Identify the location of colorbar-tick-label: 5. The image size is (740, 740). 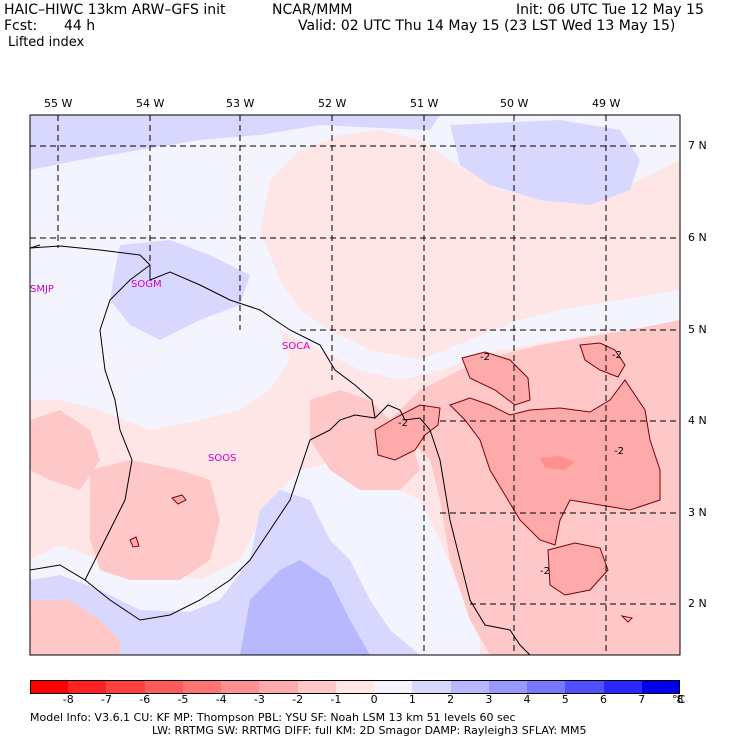
(565, 699).